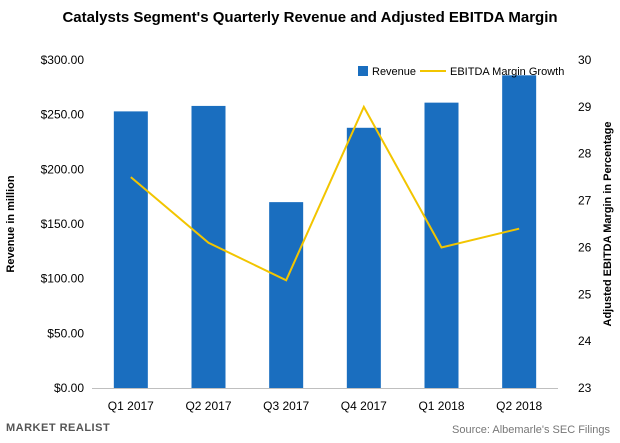  Describe the element at coordinates (63, 60) in the screenshot. I see `y-tick-label: $300.00` at that location.